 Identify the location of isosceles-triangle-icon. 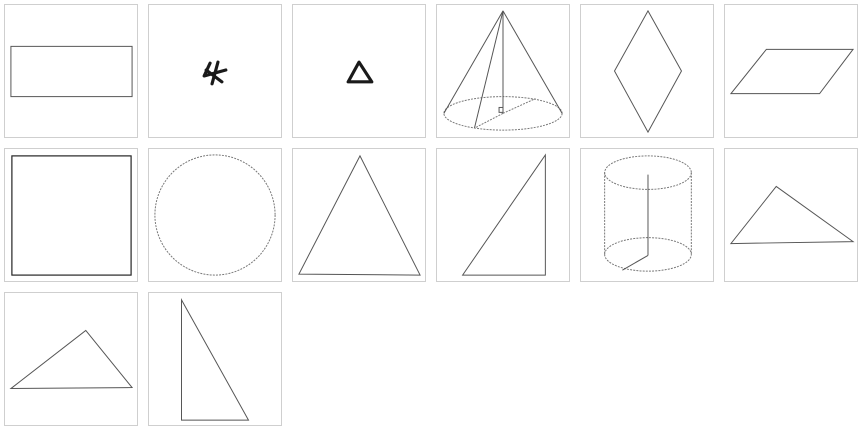
(359, 215).